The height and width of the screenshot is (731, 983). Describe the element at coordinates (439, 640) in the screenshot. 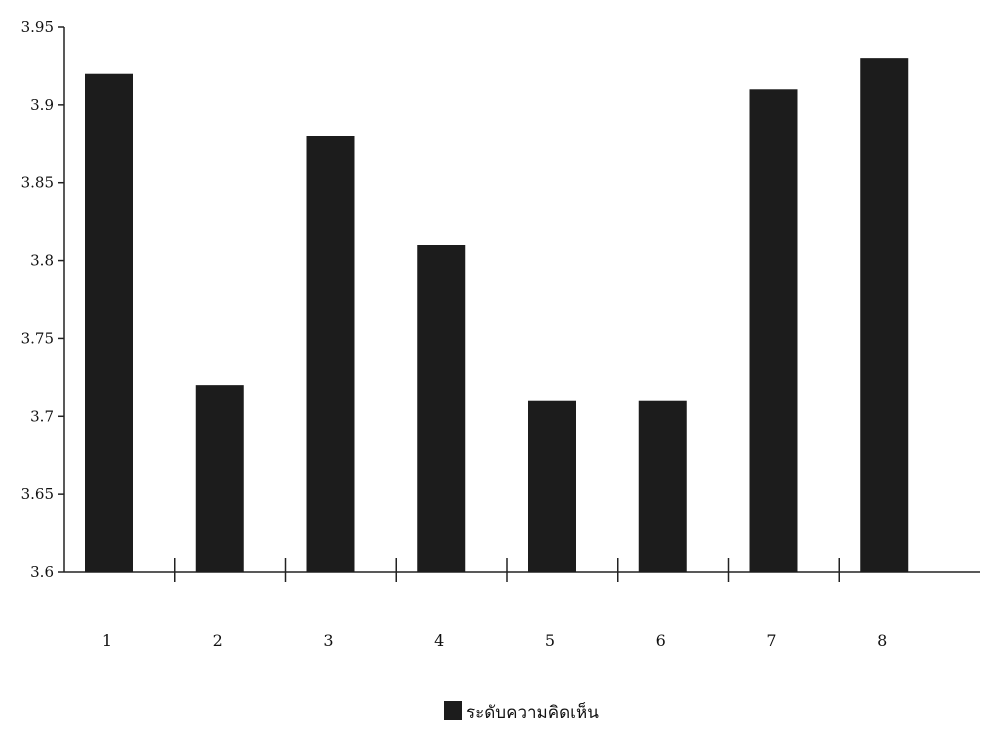

I see `x-tick-label: 4` at that location.